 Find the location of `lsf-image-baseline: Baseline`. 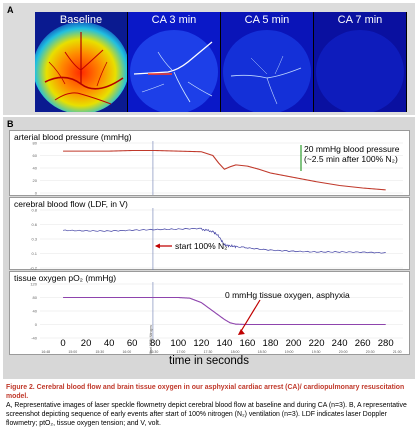

lsf-image-baseline: Baseline is located at coordinates (81, 62).